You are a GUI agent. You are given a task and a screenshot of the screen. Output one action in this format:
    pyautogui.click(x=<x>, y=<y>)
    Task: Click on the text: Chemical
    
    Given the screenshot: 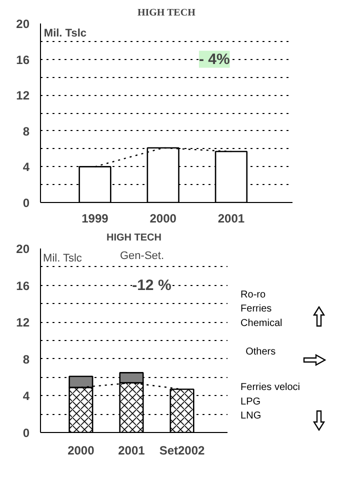 What is the action you would take?
    pyautogui.click(x=261, y=323)
    